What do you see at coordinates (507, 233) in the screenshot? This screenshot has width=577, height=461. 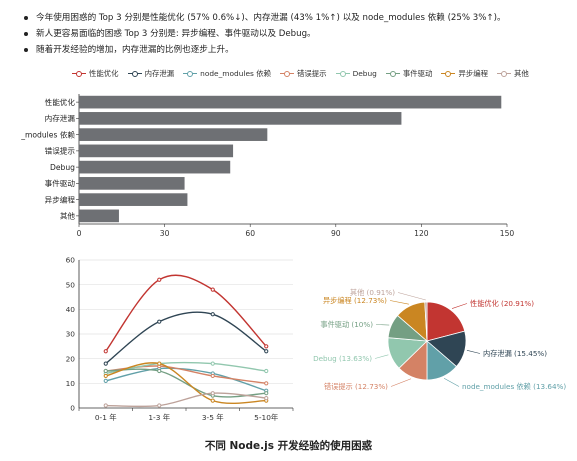 I see `x-tick-label: 150` at bounding box center [507, 233].